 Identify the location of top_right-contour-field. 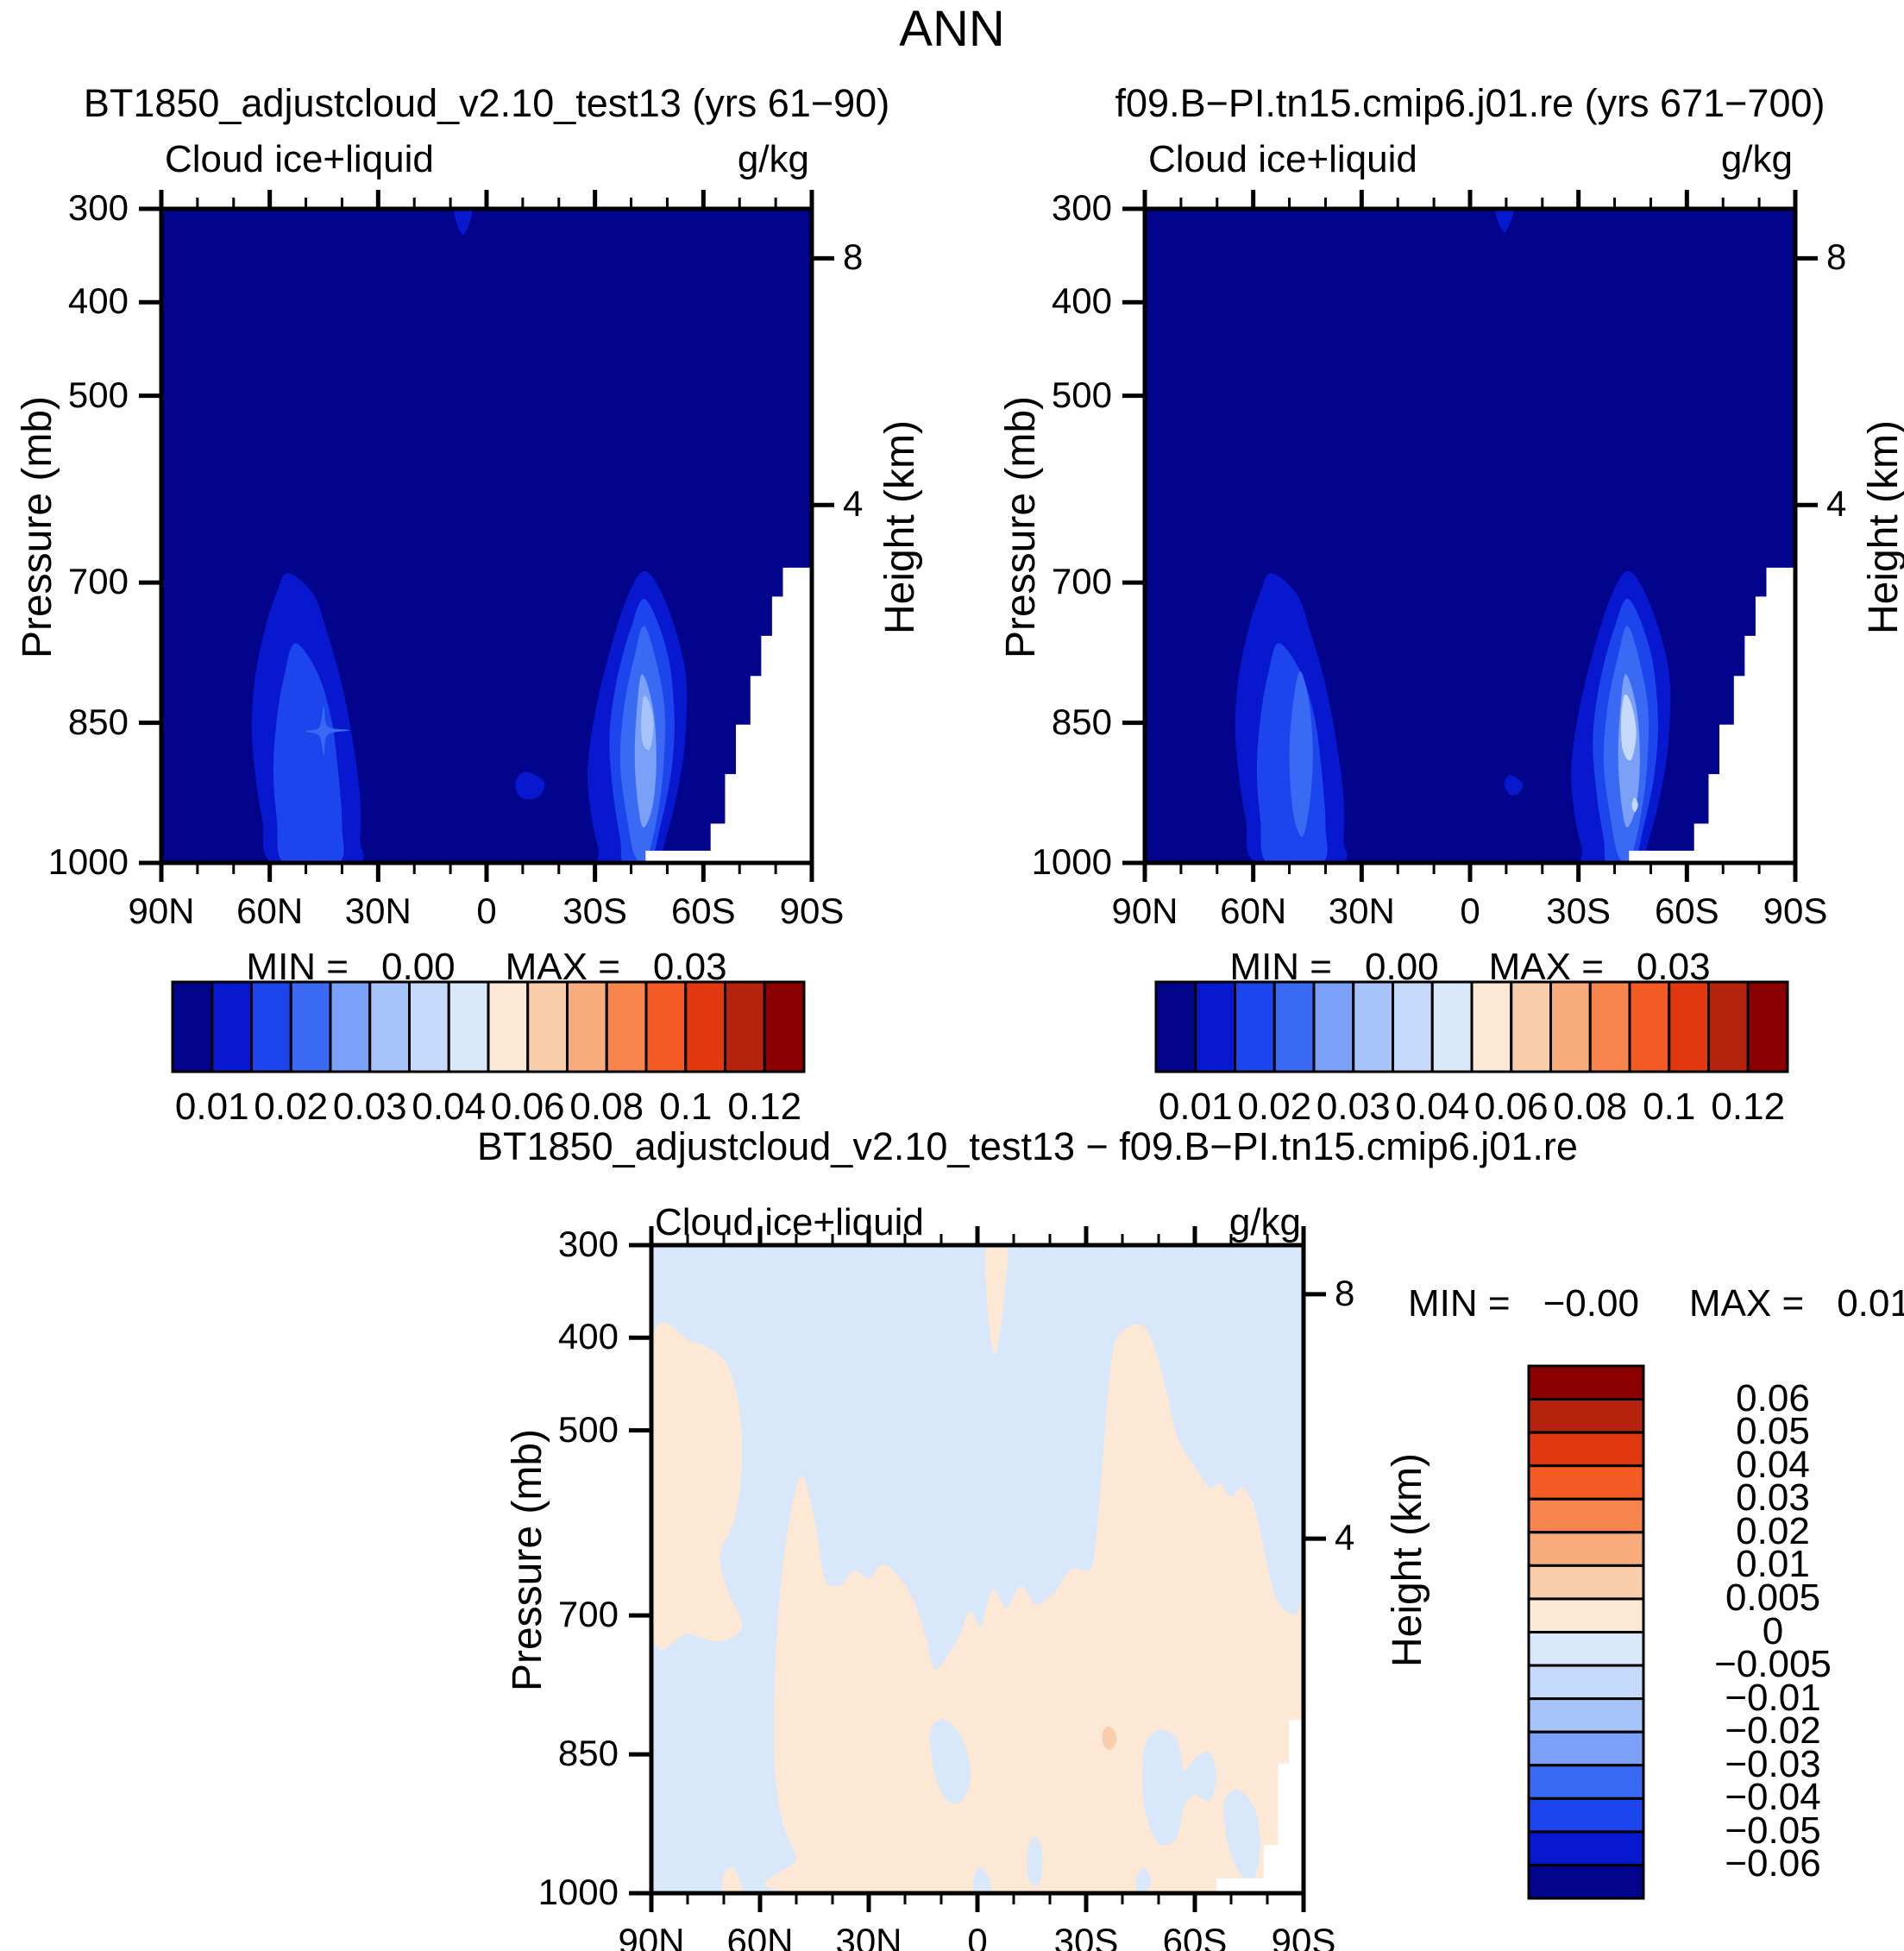
(1470, 536).